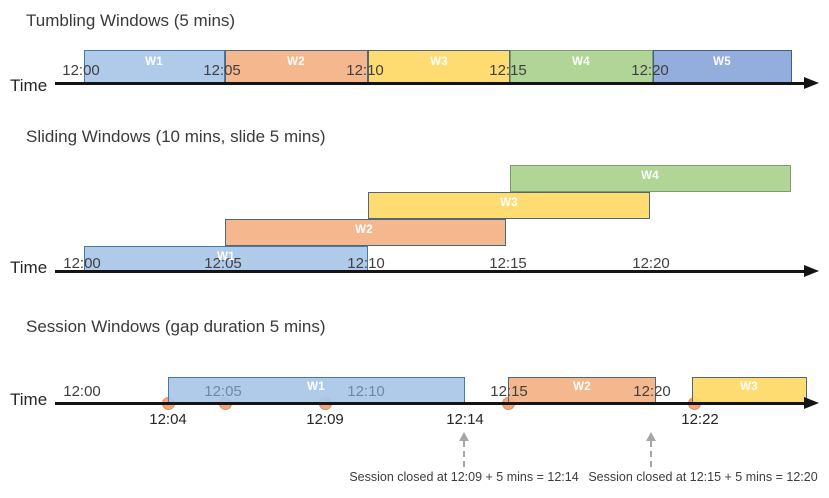  Describe the element at coordinates (131, 20) in the screenshot. I see `tumbling-section-title: Tumbling Windows (5 mins)` at that location.